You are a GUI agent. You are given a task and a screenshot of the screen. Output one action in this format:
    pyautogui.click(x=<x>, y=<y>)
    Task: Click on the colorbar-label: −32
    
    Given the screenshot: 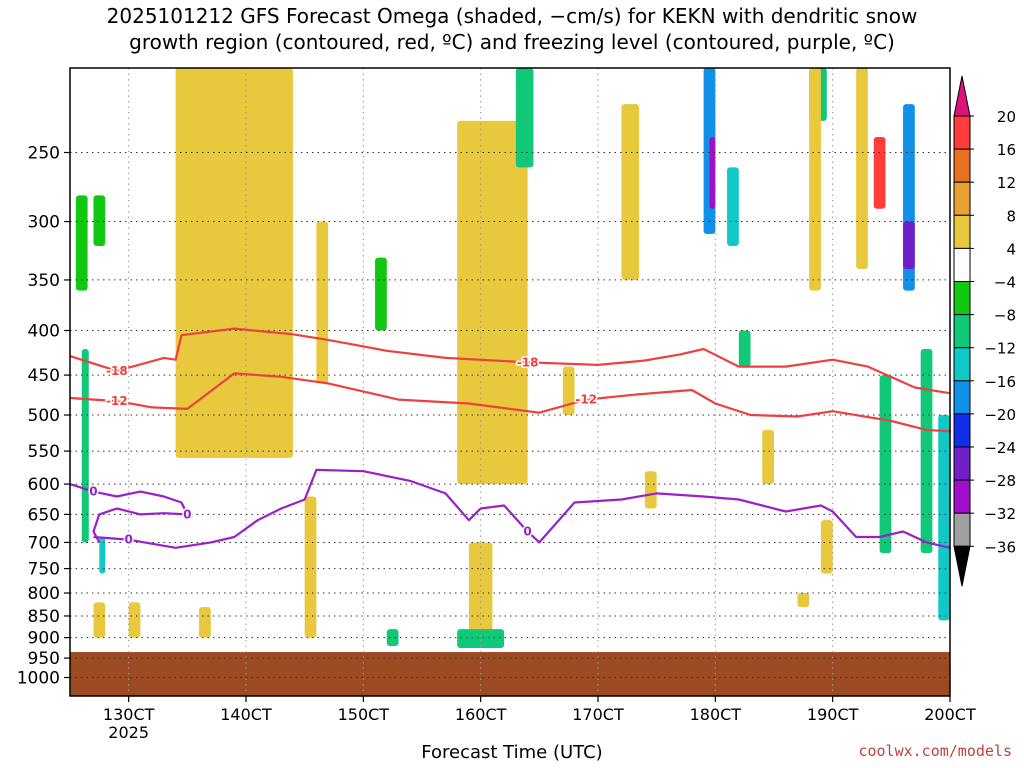 What is the action you would take?
    pyautogui.click(x=1000, y=514)
    